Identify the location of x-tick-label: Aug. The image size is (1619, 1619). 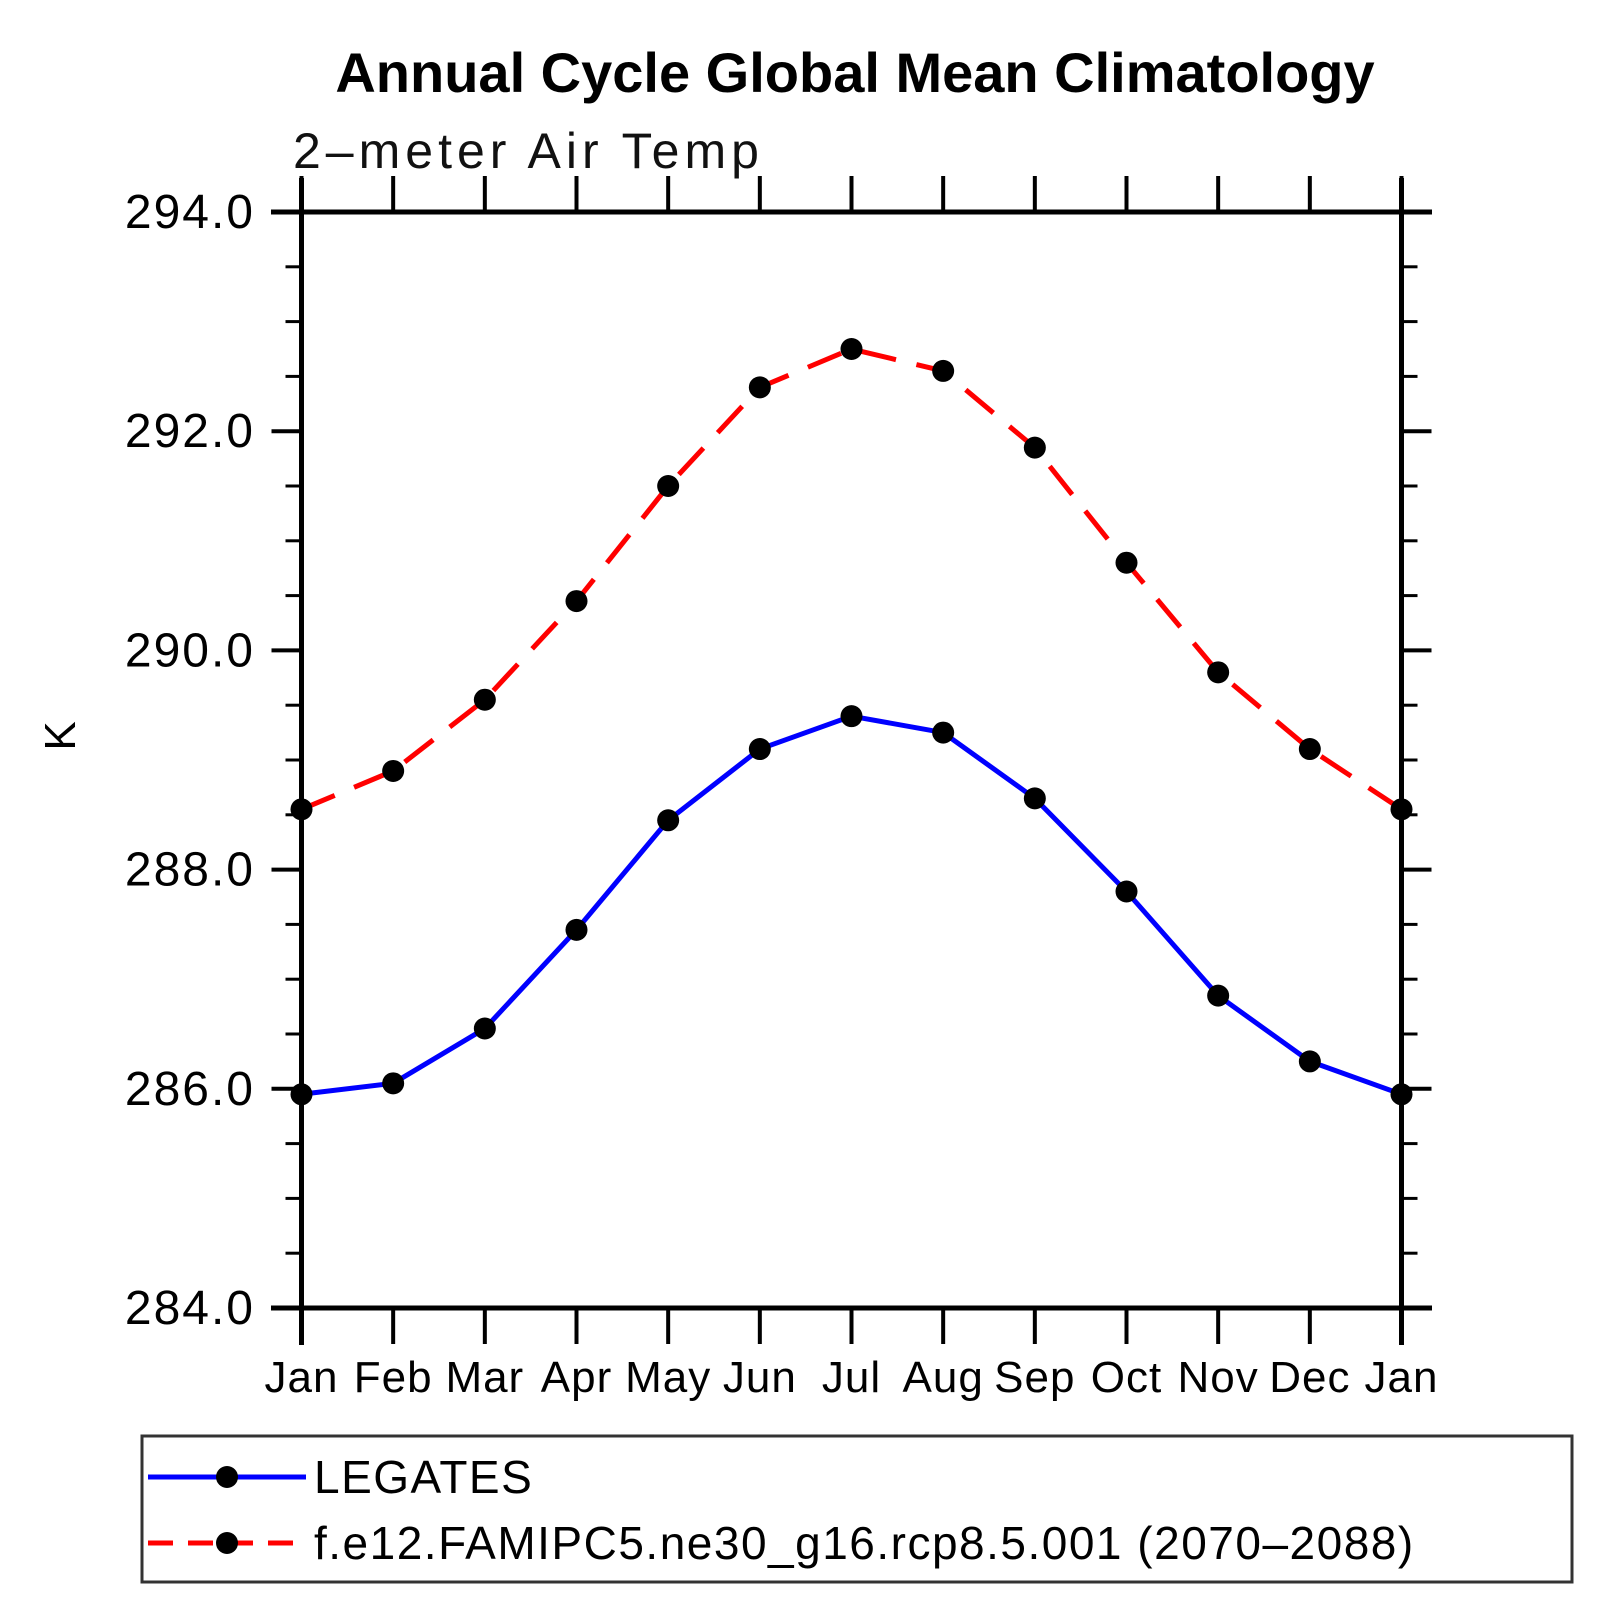
(943, 1377).